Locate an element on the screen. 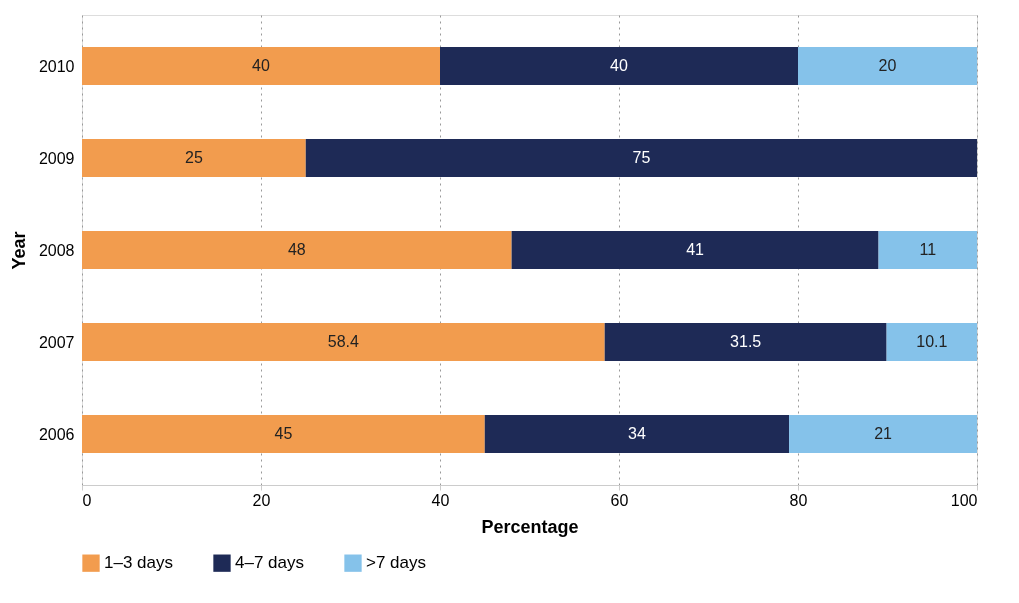  data-label: 25 is located at coordinates (193, 157).